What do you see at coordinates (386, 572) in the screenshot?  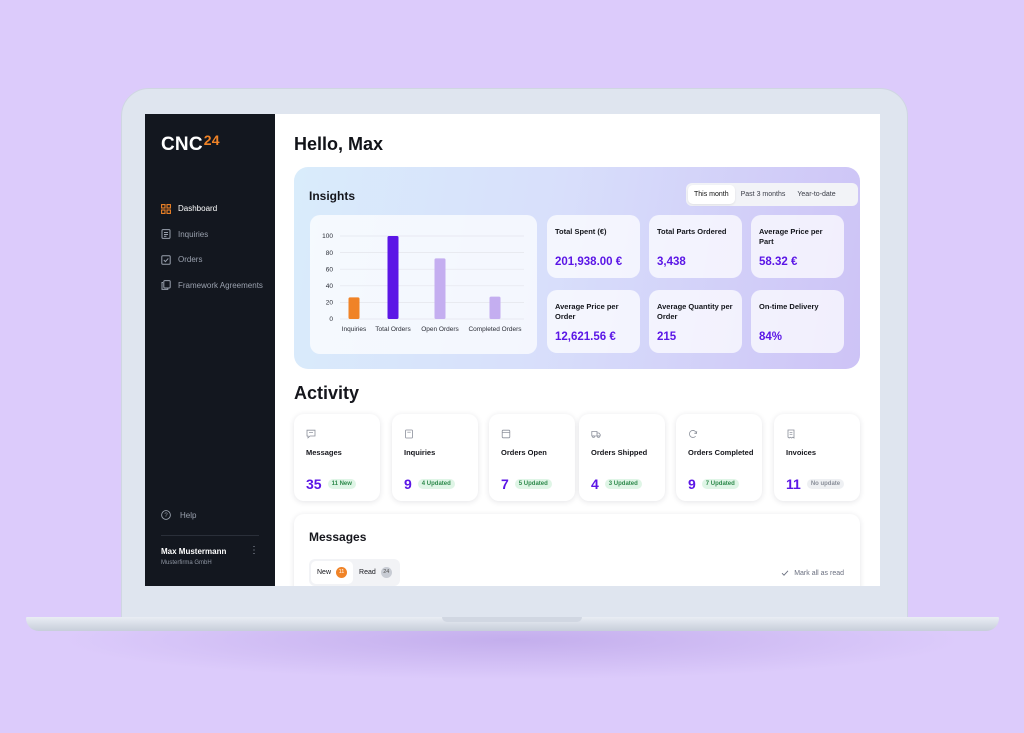 I see `count-badge: 24` at bounding box center [386, 572].